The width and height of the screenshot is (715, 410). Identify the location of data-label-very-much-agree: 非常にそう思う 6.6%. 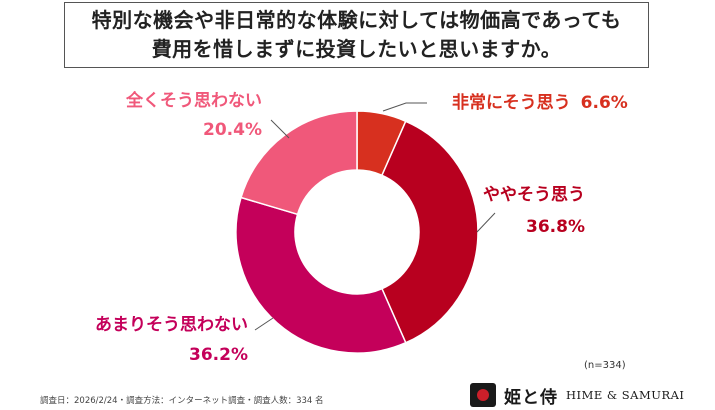
(540, 102).